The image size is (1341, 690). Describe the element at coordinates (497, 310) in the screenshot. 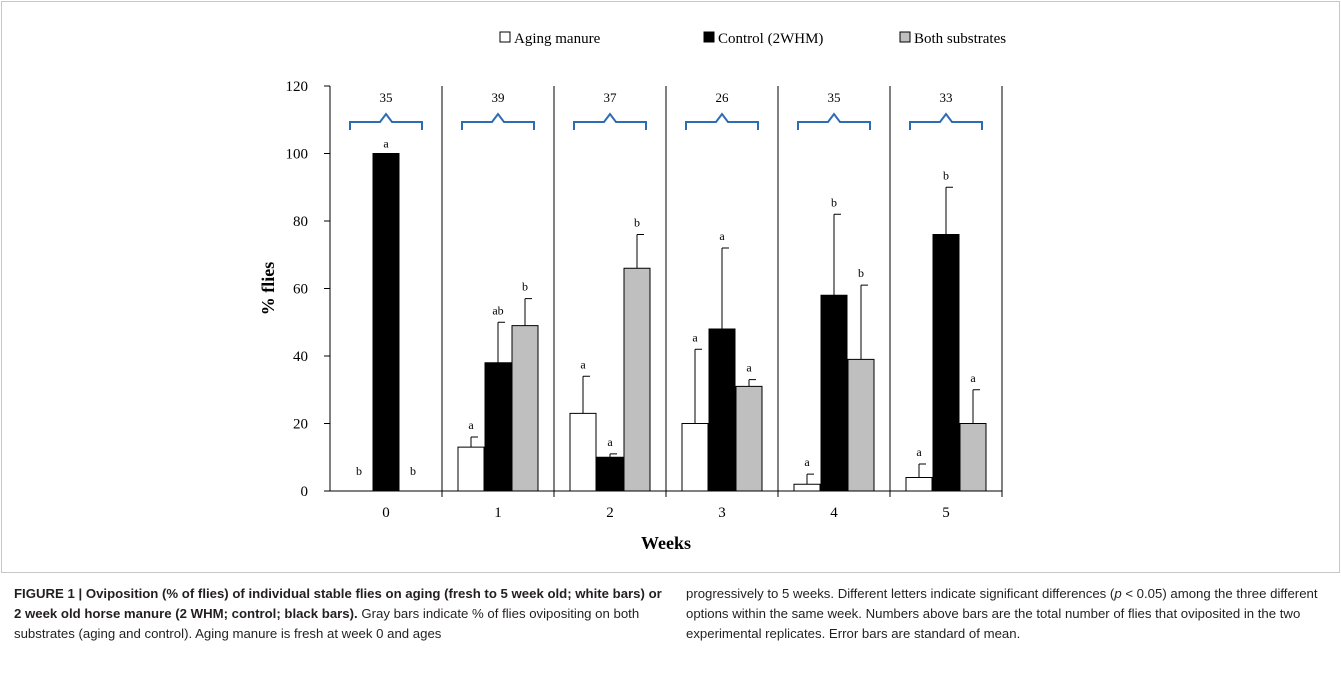

I see `significance-letter: ab` at that location.